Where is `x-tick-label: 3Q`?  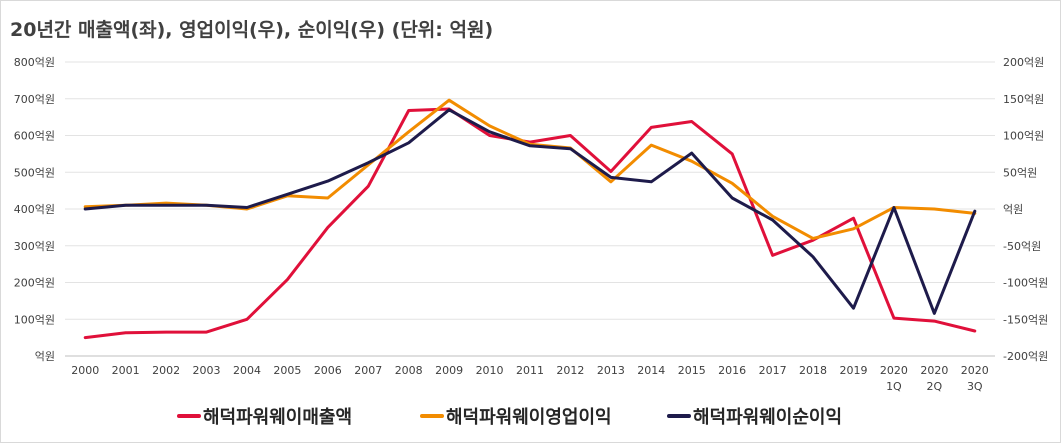
x-tick-label: 3Q is located at coordinates (975, 386).